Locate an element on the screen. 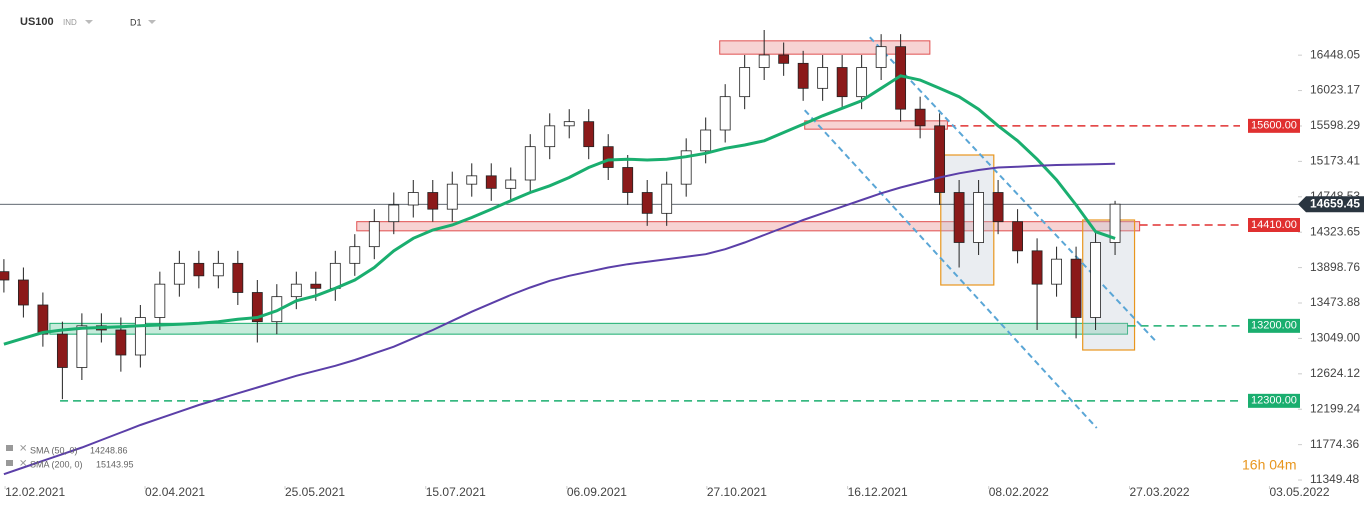  symbol: US100 is located at coordinates (37, 22).